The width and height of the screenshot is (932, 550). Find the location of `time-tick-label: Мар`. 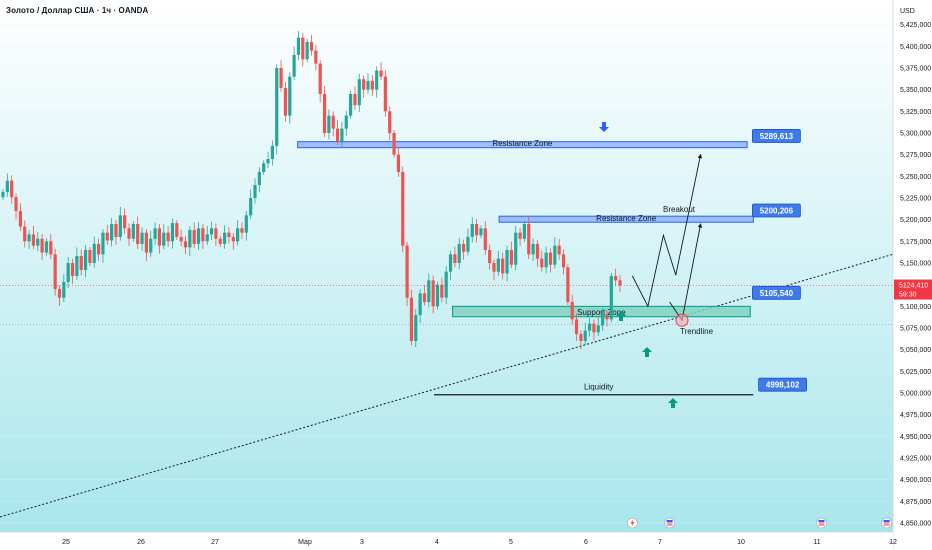

time-tick-label: Мар is located at coordinates (305, 542).